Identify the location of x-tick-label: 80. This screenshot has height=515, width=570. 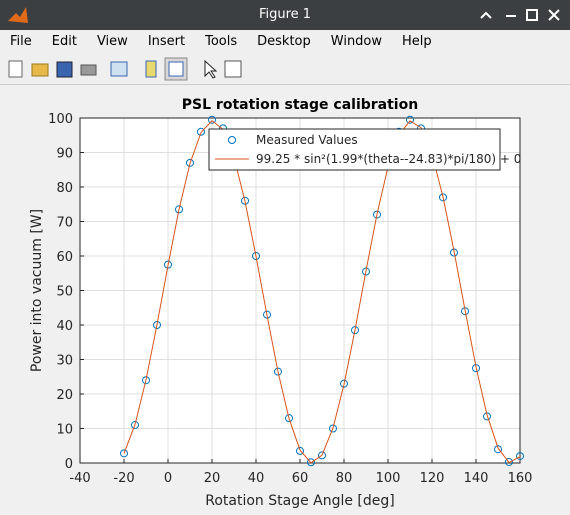
(344, 478).